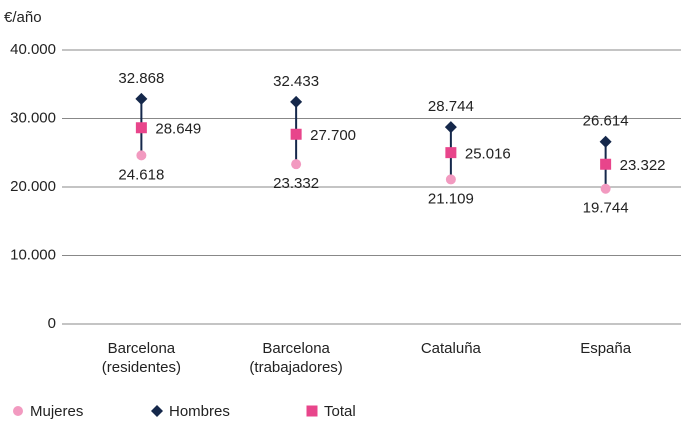  Describe the element at coordinates (606, 121) in the screenshot. I see `data-label: 26.614` at that location.